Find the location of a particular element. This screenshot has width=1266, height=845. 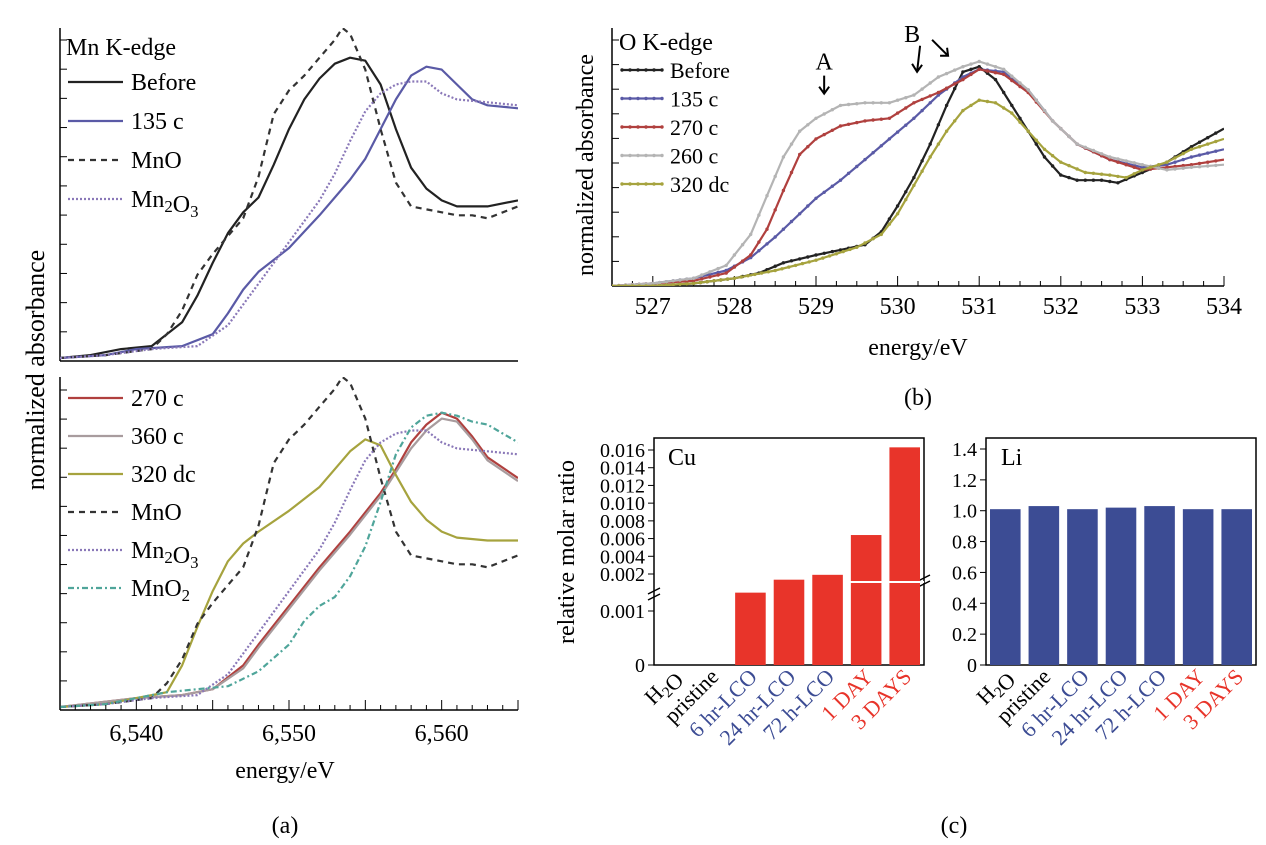

li-bars is located at coordinates (1121, 585).